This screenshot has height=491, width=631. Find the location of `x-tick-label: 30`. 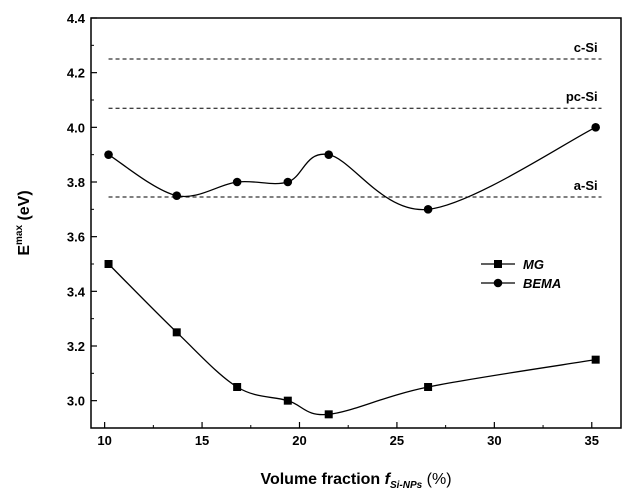

x-tick-label: 30 is located at coordinates (494, 440).